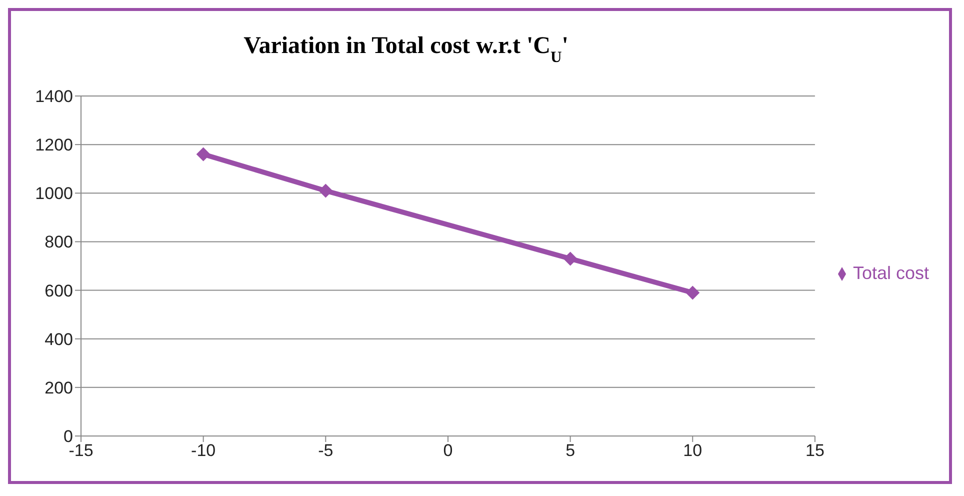 Image resolution: width=964 pixels, height=496 pixels. What do you see at coordinates (58, 388) in the screenshot?
I see `y-tick-label: 200` at bounding box center [58, 388].